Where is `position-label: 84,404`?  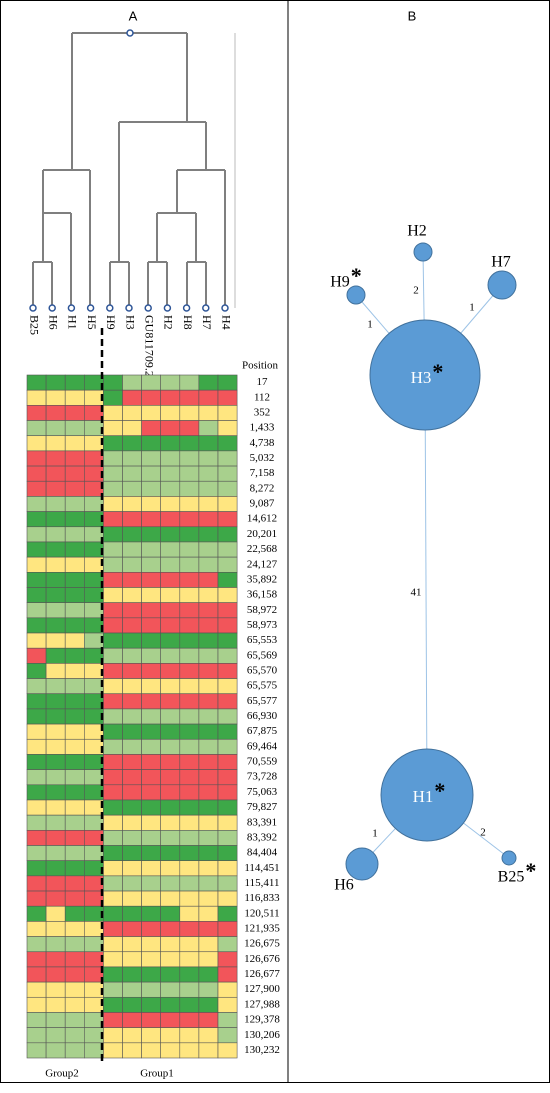
position-label: 84,404 is located at coordinates (262, 853).